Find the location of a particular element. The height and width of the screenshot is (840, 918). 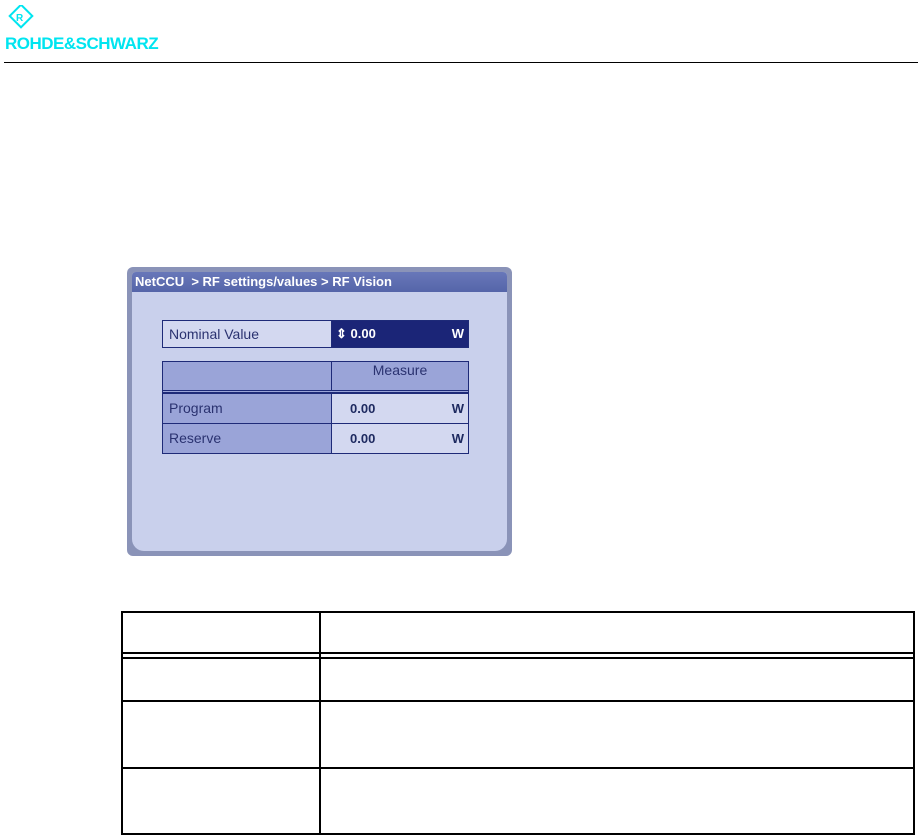

header-divider is located at coordinates (461, 62).